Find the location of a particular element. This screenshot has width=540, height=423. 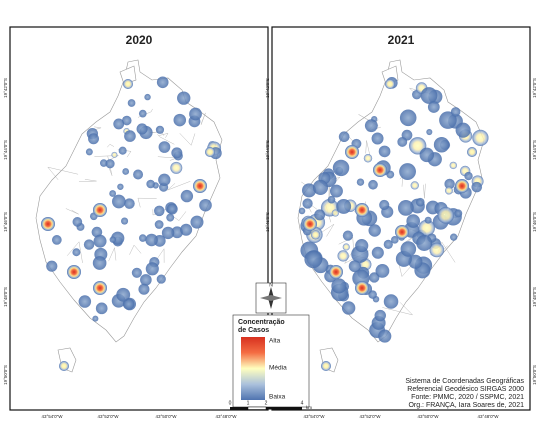

scale-label: 4 is located at coordinates (302, 403).